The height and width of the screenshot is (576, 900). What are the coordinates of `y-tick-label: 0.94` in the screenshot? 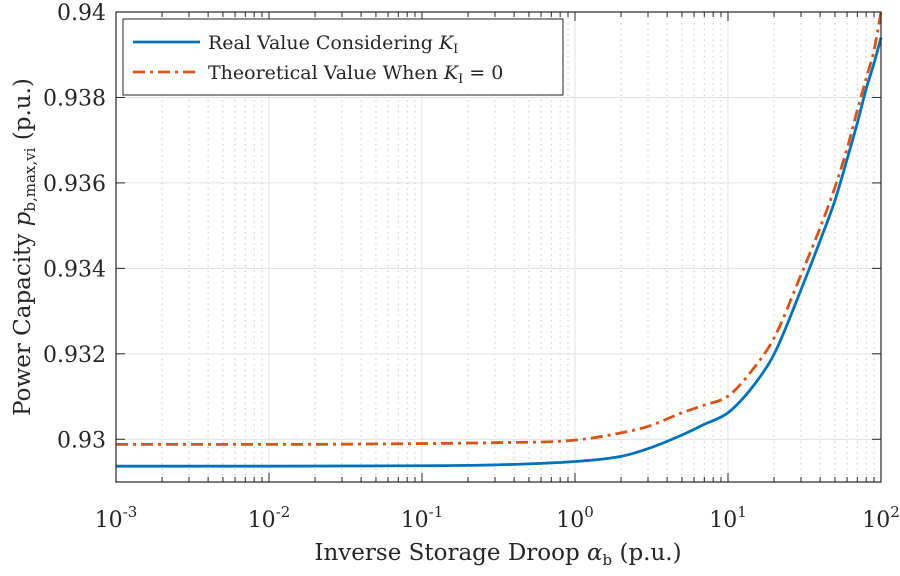 It's located at (81, 13).